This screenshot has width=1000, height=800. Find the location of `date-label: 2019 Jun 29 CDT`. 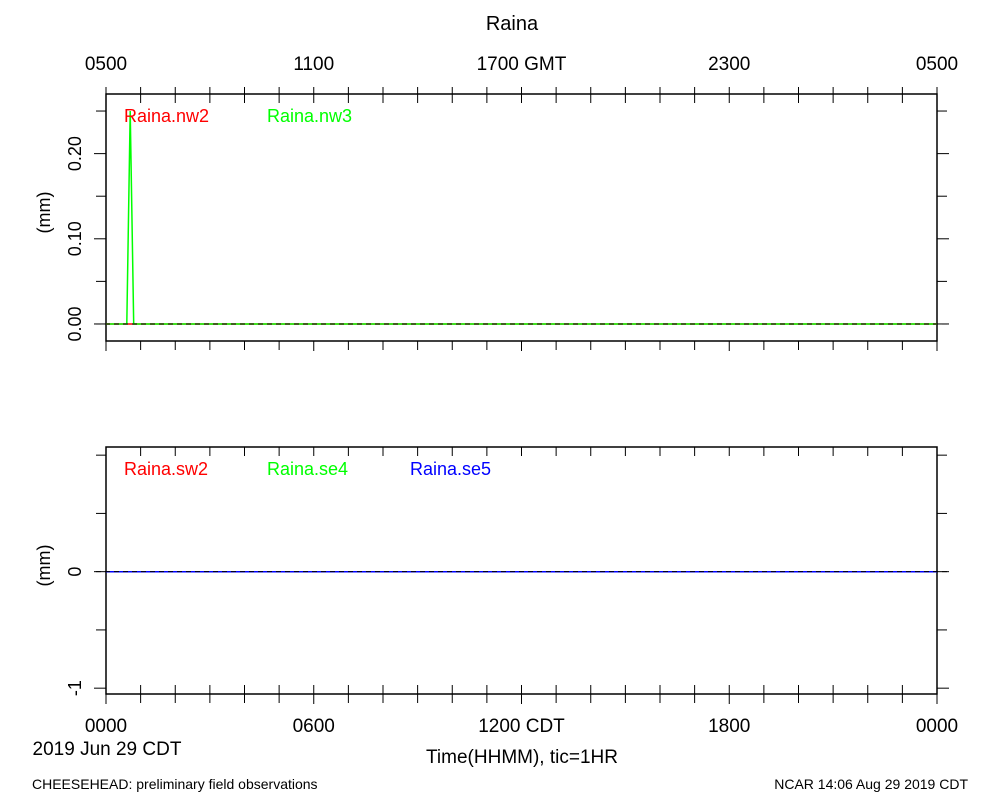

date-label: 2019 Jun 29 CDT is located at coordinates (107, 749).